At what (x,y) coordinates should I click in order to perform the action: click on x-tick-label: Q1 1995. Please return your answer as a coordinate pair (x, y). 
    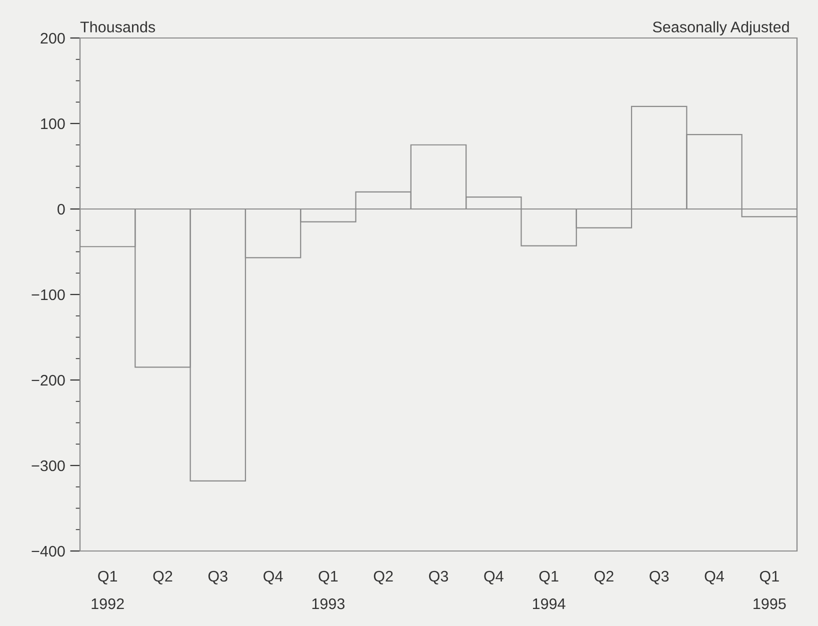
    Looking at the image, I should click on (770, 590).